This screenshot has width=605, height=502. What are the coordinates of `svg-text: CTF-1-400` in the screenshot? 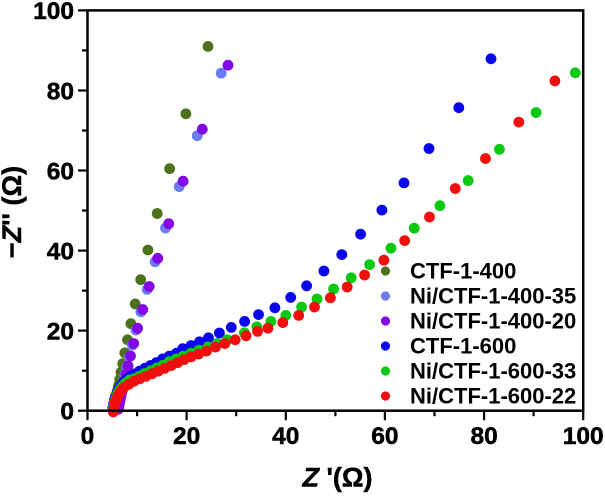 It's located at (463, 270).